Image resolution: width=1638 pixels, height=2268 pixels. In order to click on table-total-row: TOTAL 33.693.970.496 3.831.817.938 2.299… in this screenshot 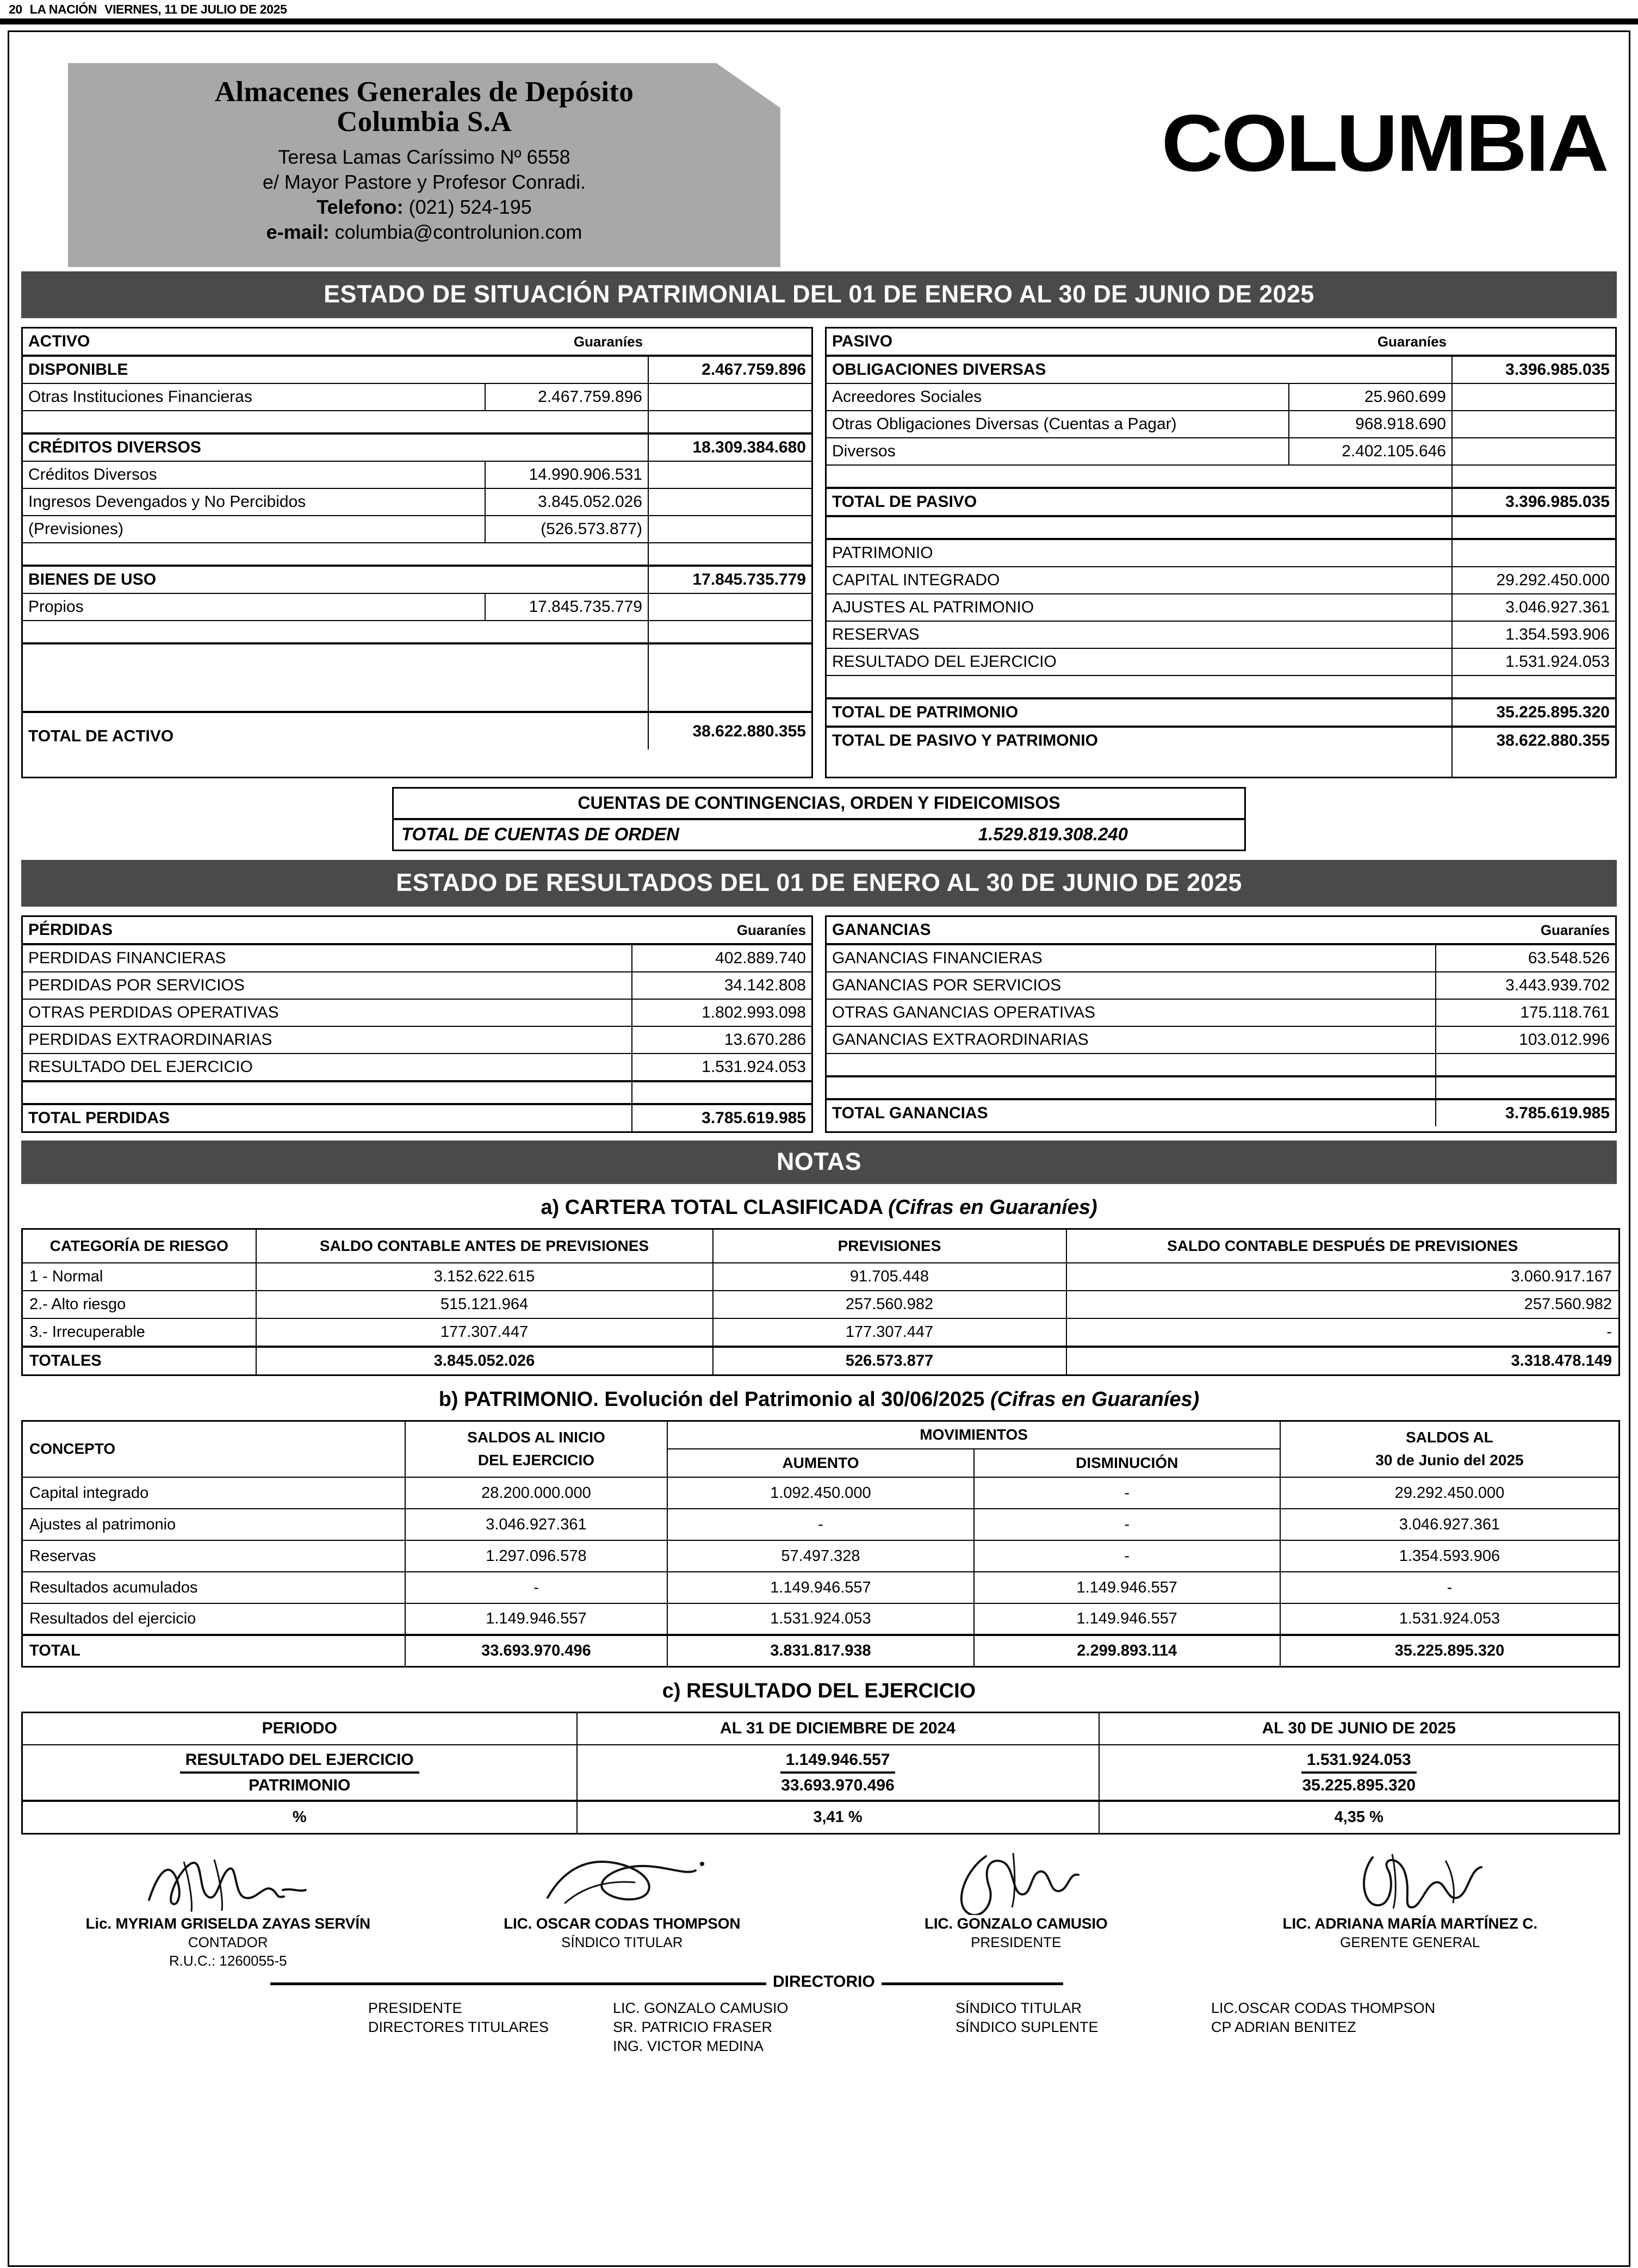, I will do `click(820, 1650)`.